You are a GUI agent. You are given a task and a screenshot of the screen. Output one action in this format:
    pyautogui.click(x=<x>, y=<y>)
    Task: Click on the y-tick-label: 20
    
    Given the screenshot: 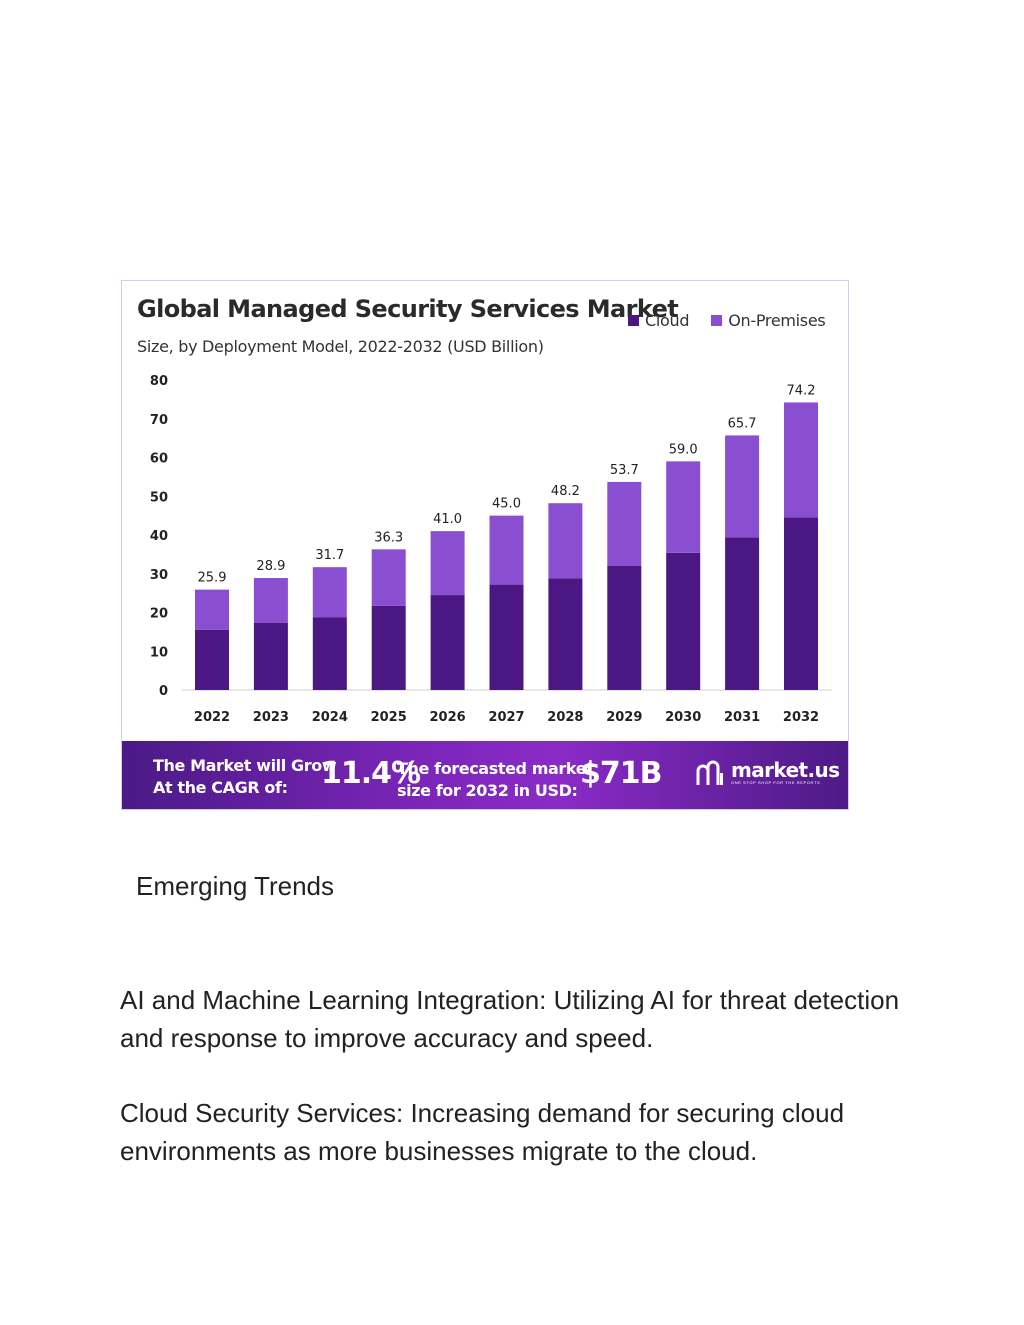 What is the action you would take?
    pyautogui.click(x=159, y=614)
    